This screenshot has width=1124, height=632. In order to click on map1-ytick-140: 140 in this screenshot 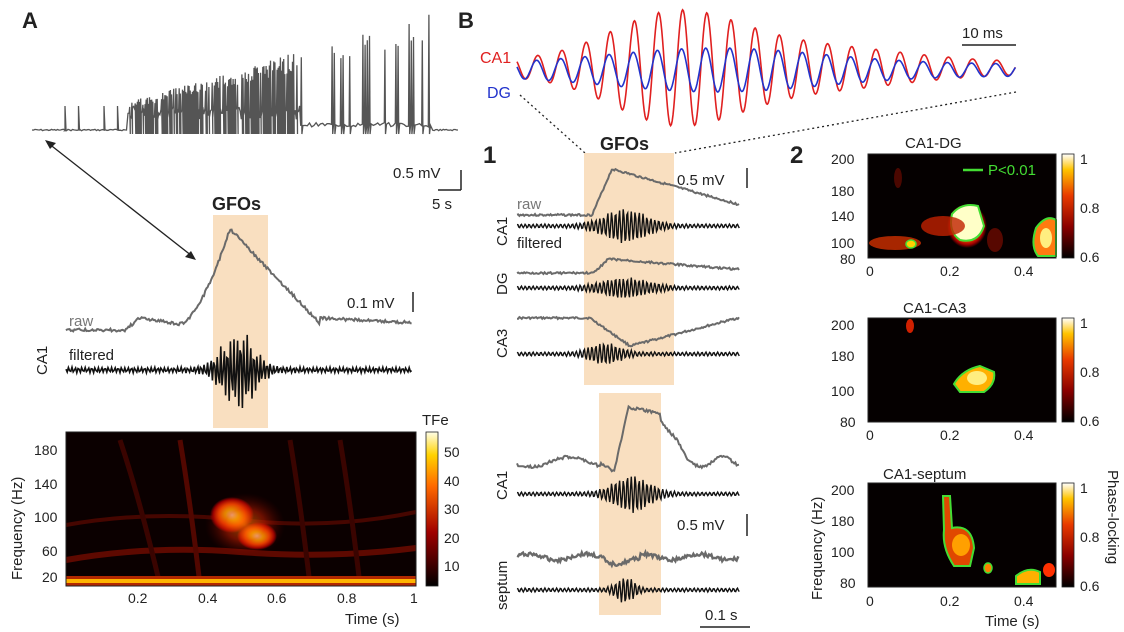, I will do `click(843, 216)`.